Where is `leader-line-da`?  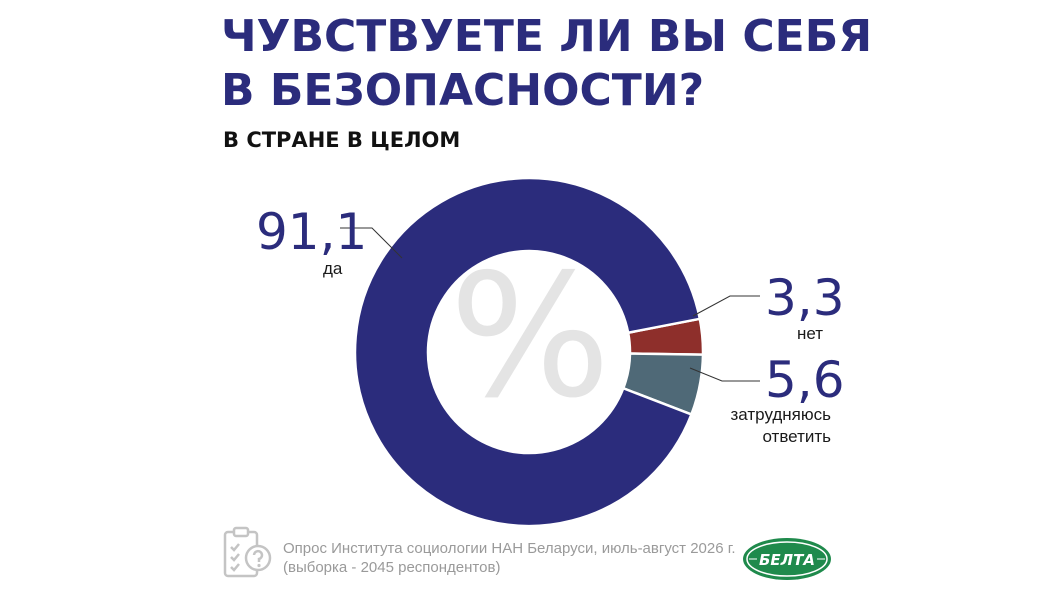 leader-line-da is located at coordinates (371, 243).